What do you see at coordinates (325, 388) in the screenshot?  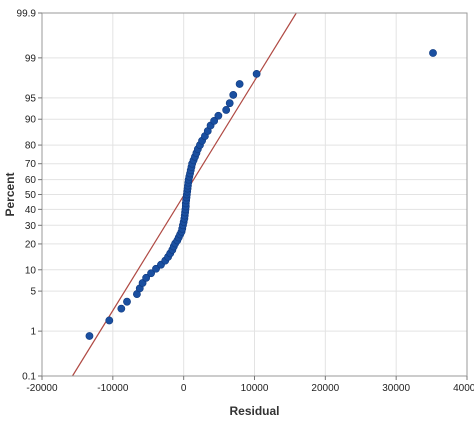 I see `x-tick-label: 20000` at bounding box center [325, 388].